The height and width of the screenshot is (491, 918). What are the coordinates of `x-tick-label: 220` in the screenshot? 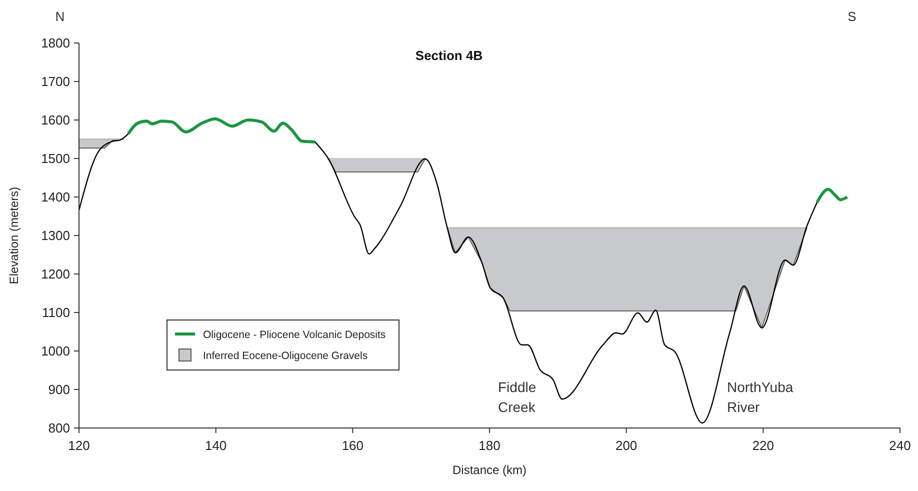 It's located at (763, 445).